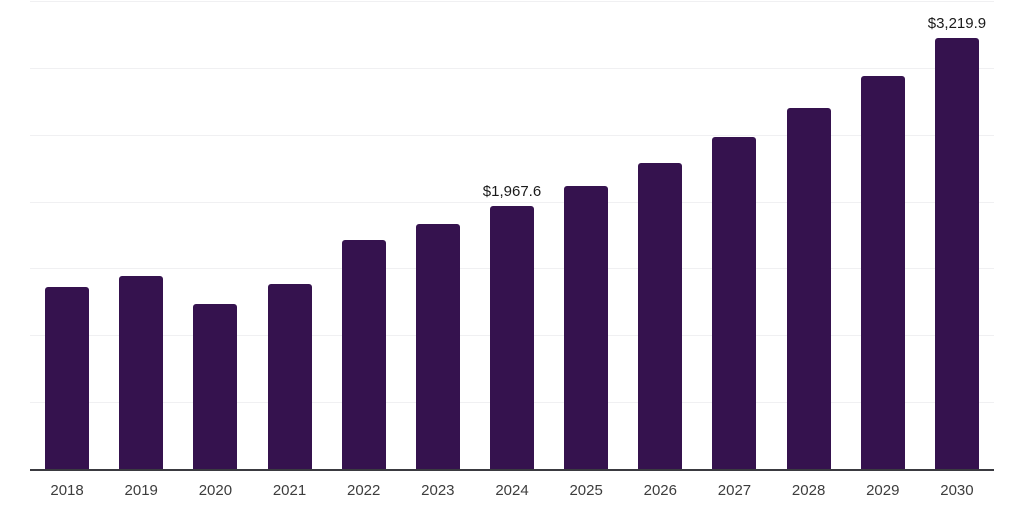 This screenshot has width=1024, height=512. Describe the element at coordinates (512, 202) in the screenshot. I see `gridline-2000` at that location.